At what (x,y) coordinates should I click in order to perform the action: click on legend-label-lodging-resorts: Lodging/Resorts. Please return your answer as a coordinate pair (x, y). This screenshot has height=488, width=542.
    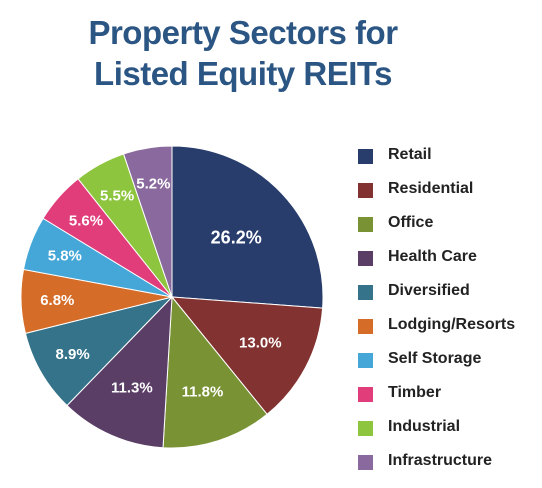
    Looking at the image, I should click on (452, 324).